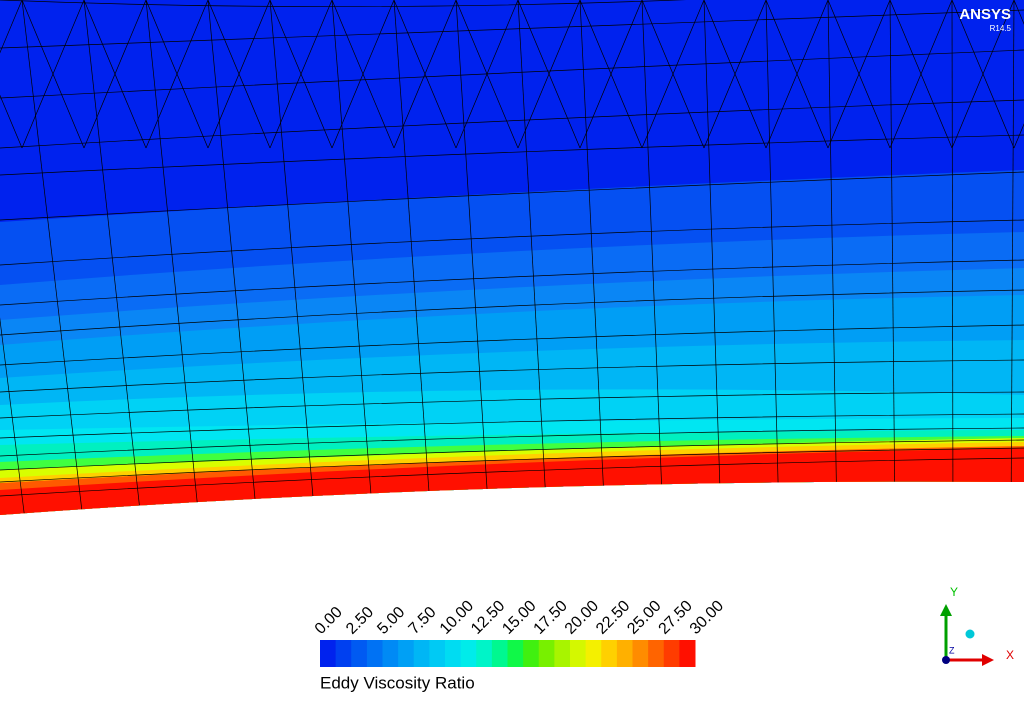 The width and height of the screenshot is (1024, 728). Describe the element at coordinates (946, 660) in the screenshot. I see `z-axis-dot` at that location.